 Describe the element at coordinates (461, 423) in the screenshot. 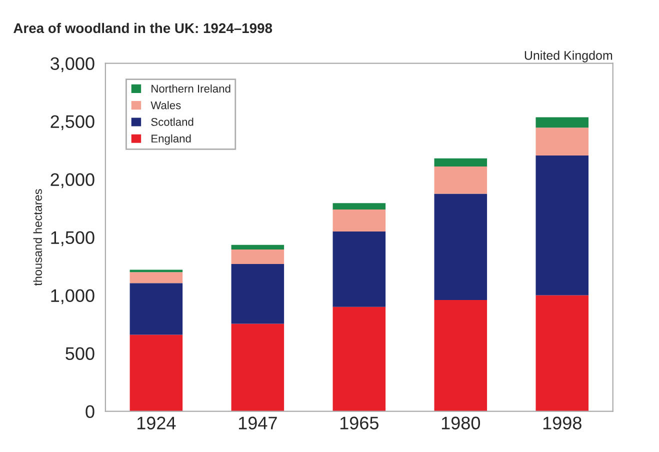

I see `x-tick-label: 1980` at that location.